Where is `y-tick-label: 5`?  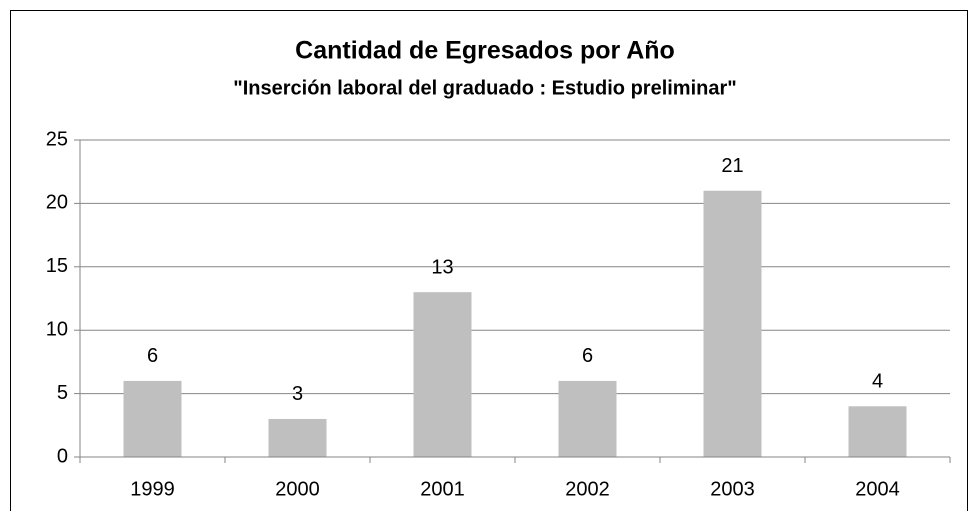
y-tick-label: 5 is located at coordinates (62, 393).